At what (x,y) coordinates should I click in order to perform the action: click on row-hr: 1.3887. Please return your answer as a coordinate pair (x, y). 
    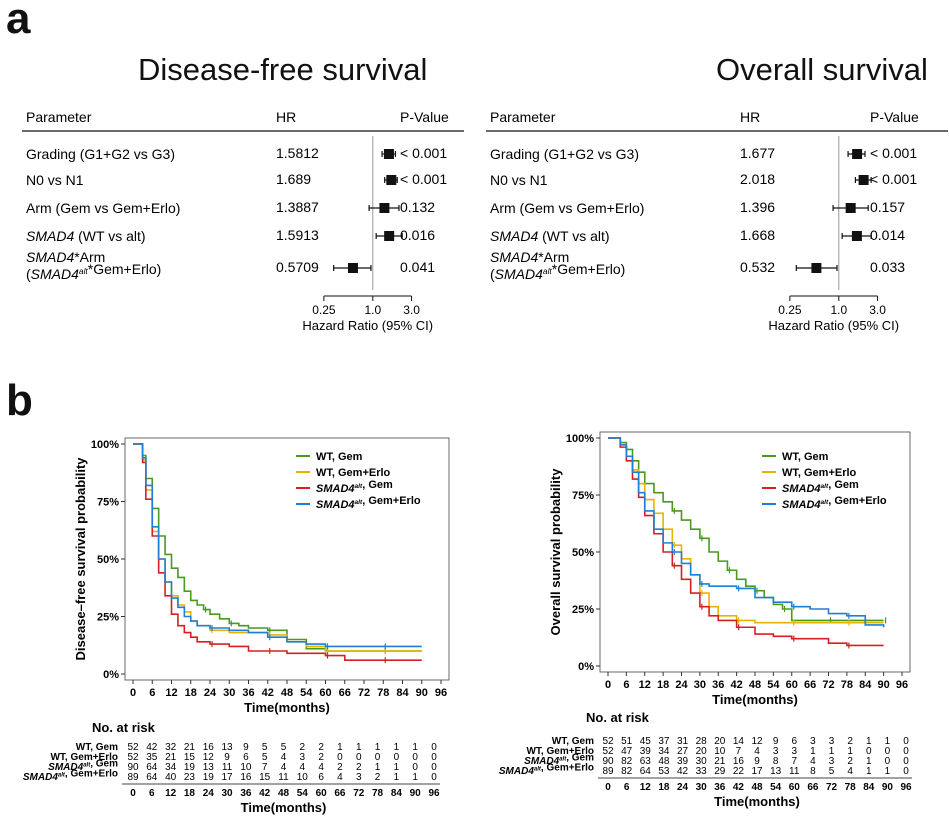
    Looking at the image, I should click on (297, 207).